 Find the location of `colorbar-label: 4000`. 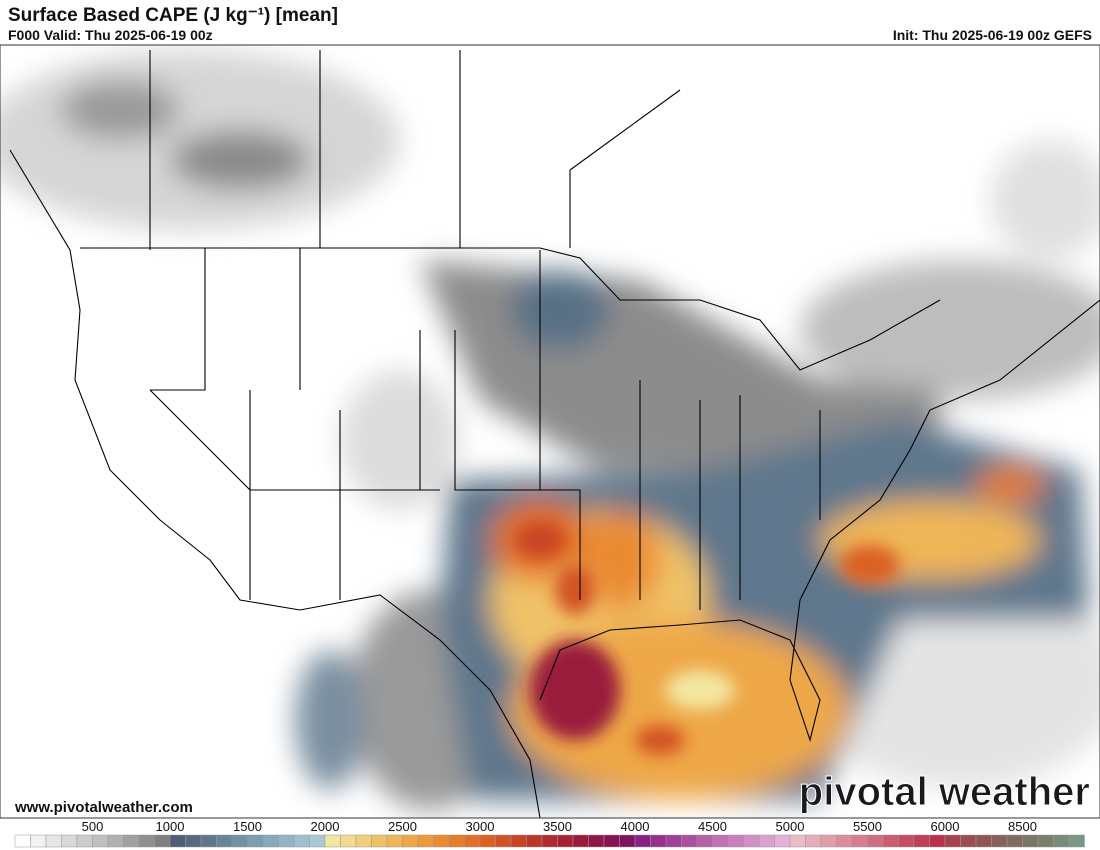

colorbar-label: 4000 is located at coordinates (635, 826).